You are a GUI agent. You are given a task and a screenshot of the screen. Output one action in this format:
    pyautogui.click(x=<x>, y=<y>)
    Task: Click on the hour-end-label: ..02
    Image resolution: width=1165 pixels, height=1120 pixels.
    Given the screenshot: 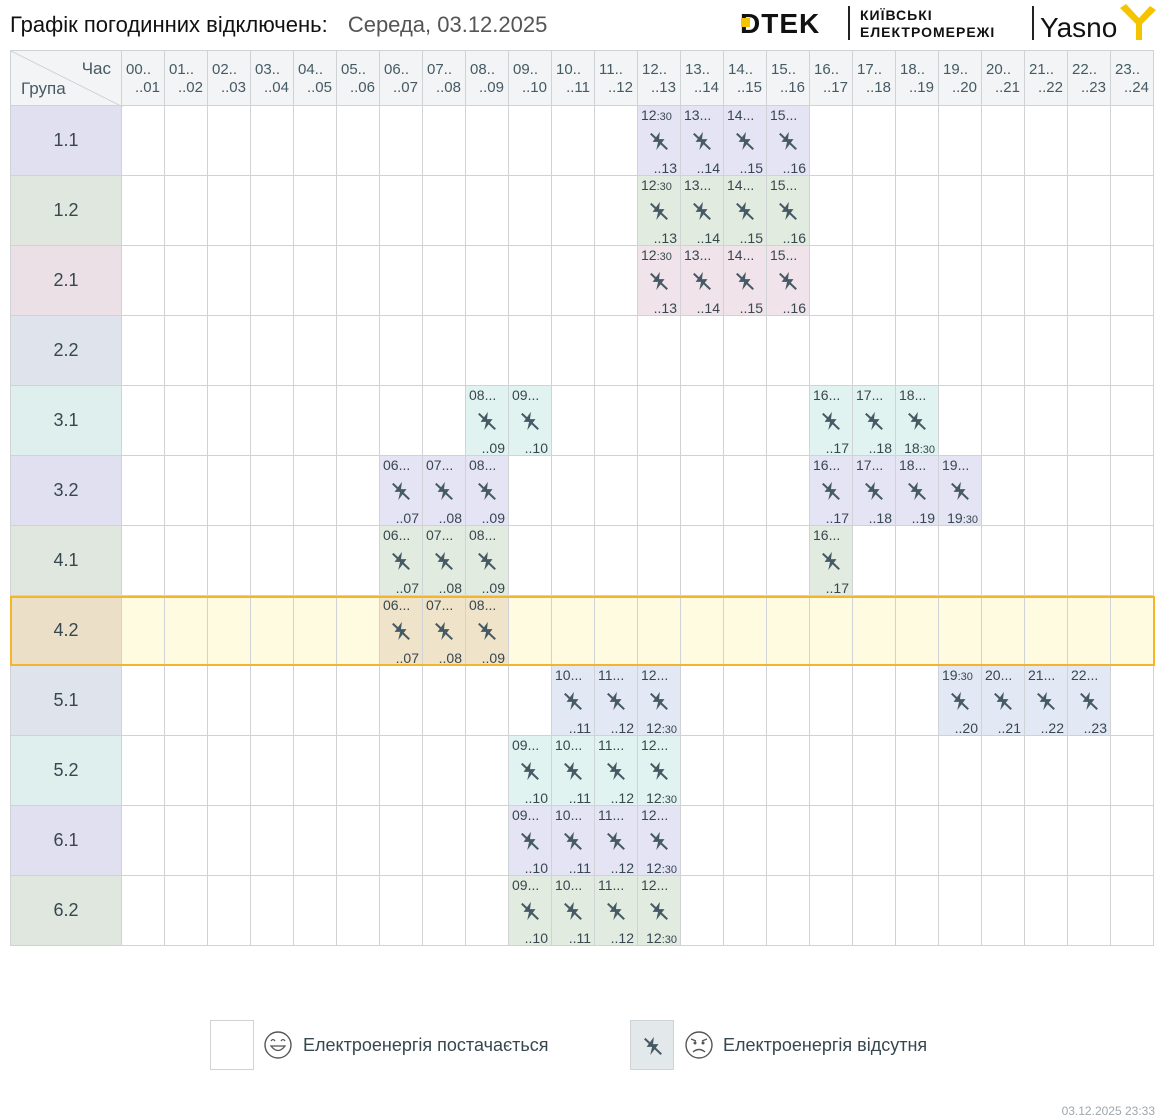 What is the action you would take?
    pyautogui.click(x=190, y=87)
    